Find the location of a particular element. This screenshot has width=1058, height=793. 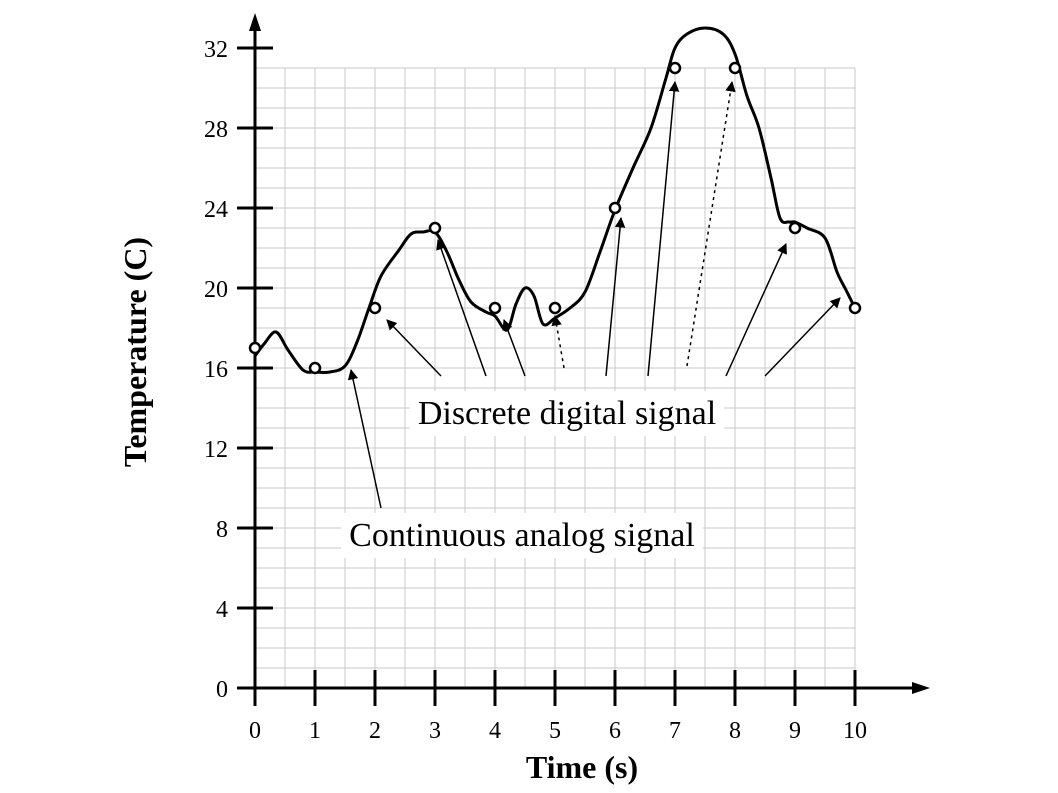

y-axis-arrow is located at coordinates (255, 22).